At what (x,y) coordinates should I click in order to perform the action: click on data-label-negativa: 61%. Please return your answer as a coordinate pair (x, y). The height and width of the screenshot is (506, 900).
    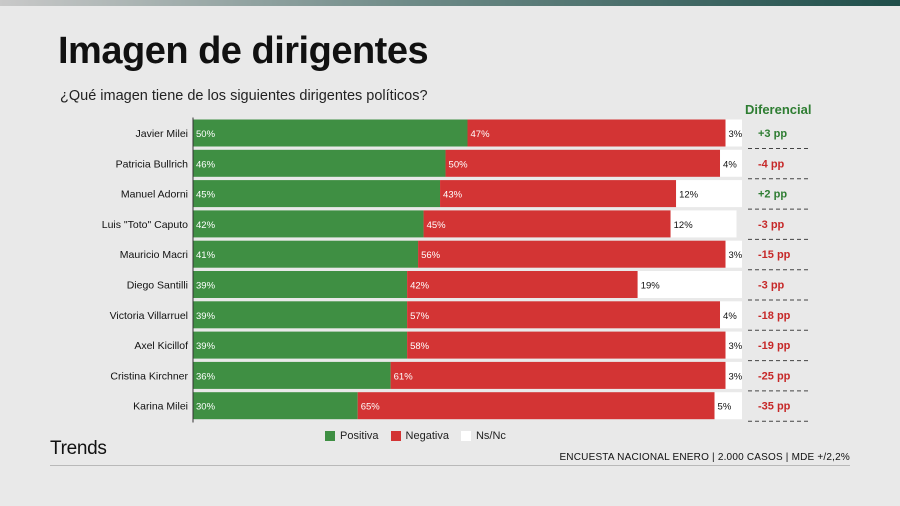
    Looking at the image, I should click on (404, 376).